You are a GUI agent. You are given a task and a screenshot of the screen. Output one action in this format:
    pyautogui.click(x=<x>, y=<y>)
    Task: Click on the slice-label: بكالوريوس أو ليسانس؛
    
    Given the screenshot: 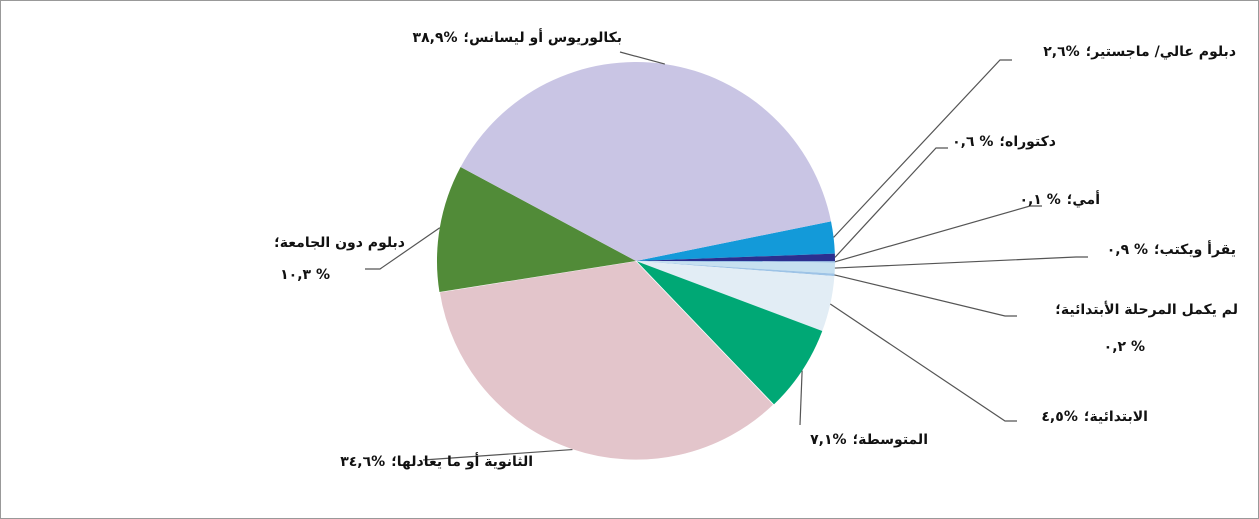 What is the action you would take?
    pyautogui.click(x=543, y=37)
    